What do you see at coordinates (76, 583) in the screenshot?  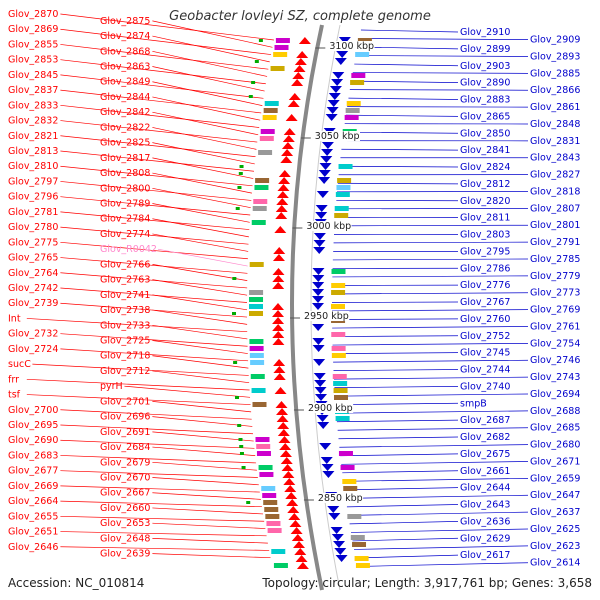 I see `accession-text: Accession: NC_010814` at bounding box center [76, 583].